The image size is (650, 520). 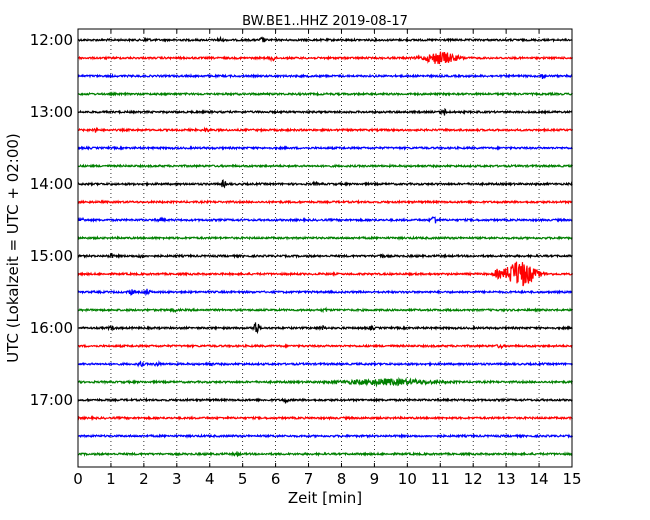 I want to click on x-tick-label: 13, so click(x=506, y=479).